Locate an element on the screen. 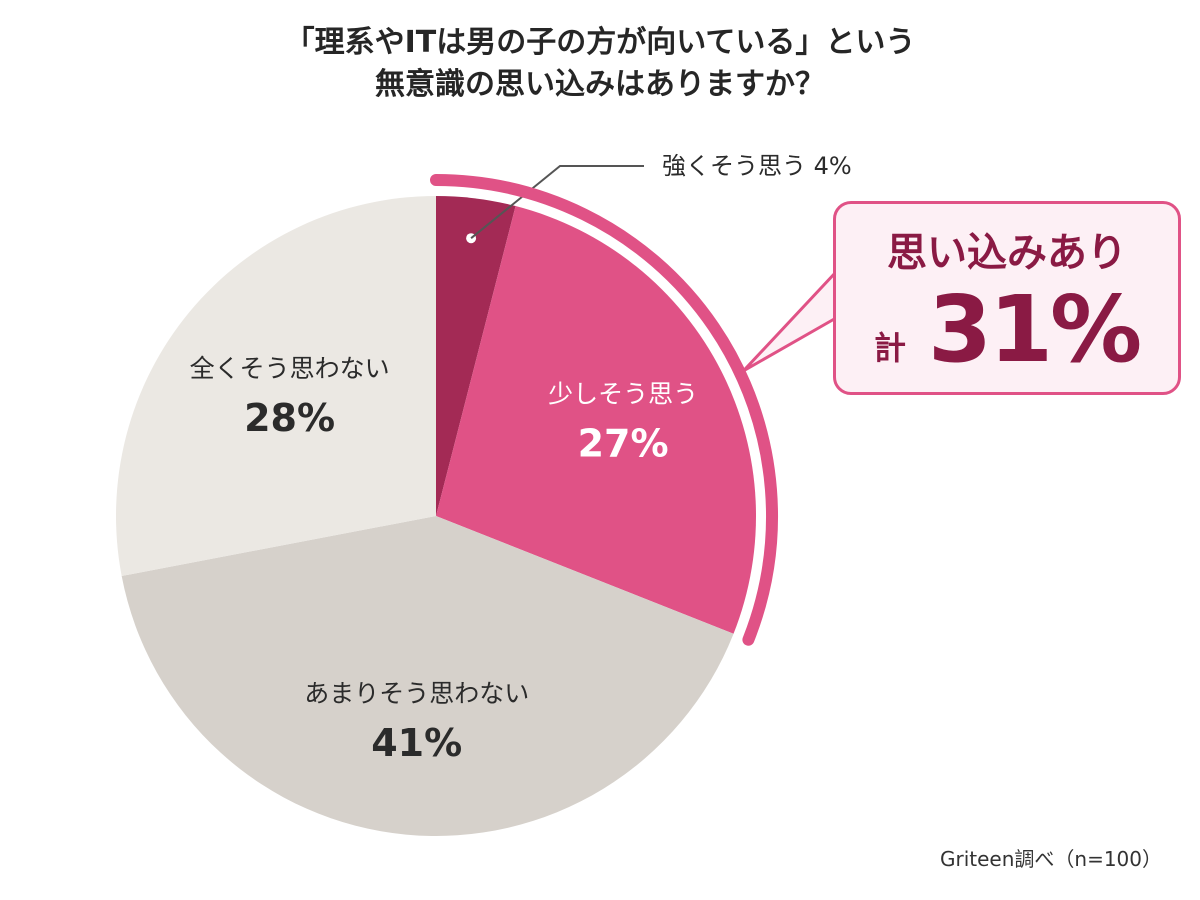 Image resolution: width=1200 pixels, height=900 pixels. leader-line is located at coordinates (557, 202).